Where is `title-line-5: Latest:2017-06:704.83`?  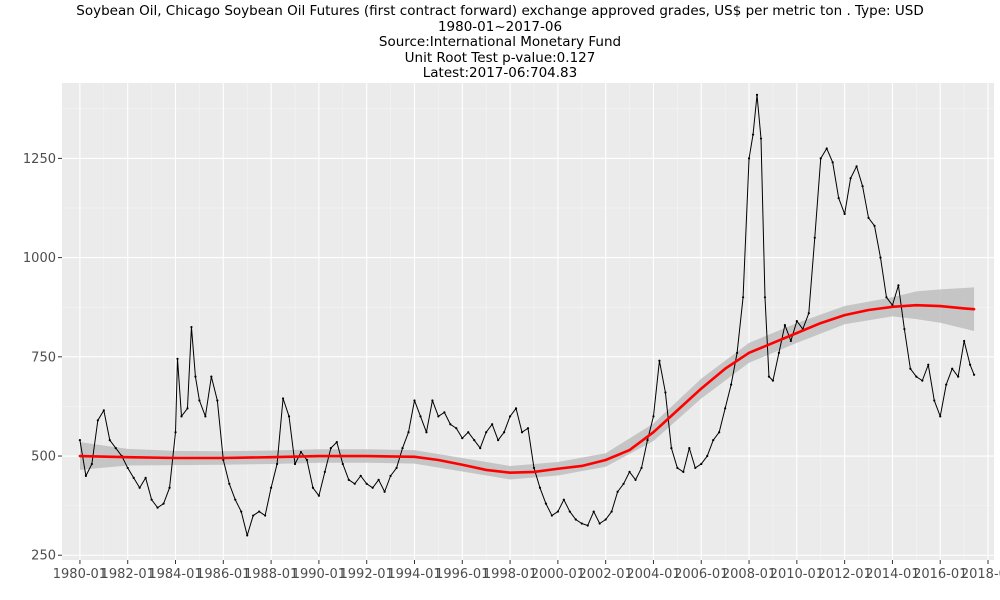
title-line-5: Latest:2017-06:704.83 is located at coordinates (500, 73).